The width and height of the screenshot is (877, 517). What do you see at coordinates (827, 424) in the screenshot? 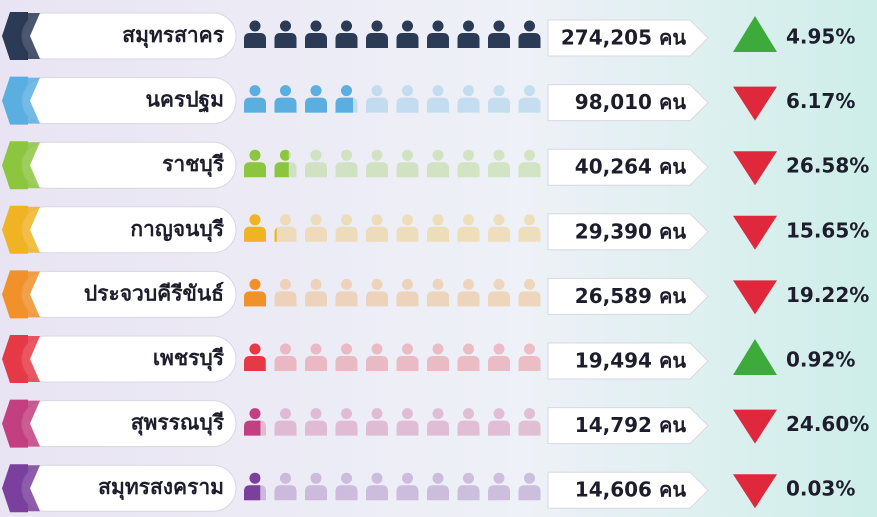
I see `change-label: 24.60%` at bounding box center [827, 424].